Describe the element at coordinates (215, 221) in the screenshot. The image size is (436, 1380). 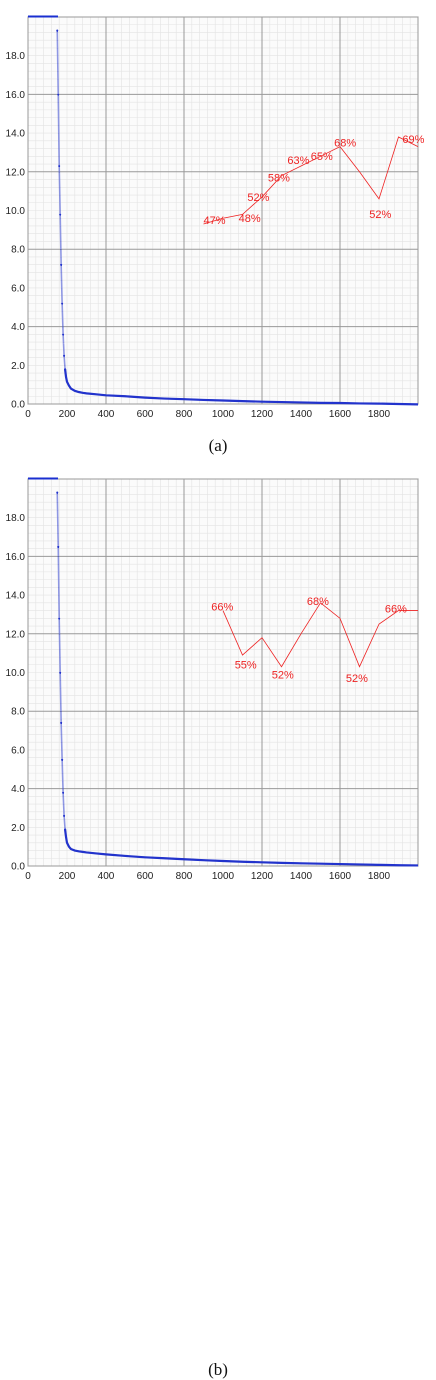
I see `percentage-label: 47%` at that location.